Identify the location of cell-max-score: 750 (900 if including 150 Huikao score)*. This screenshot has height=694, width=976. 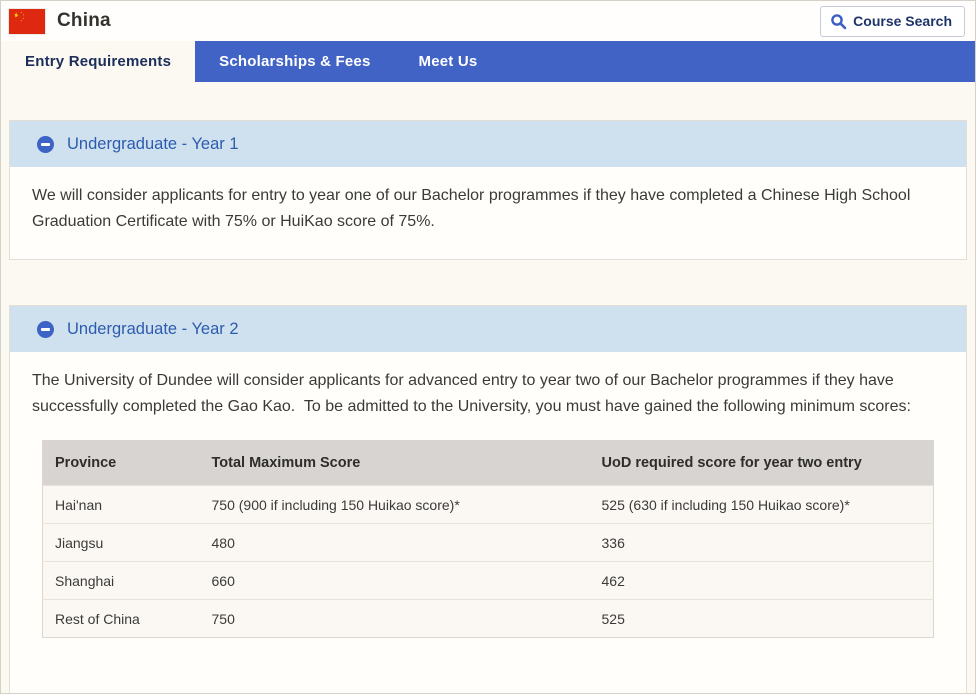
(394, 504).